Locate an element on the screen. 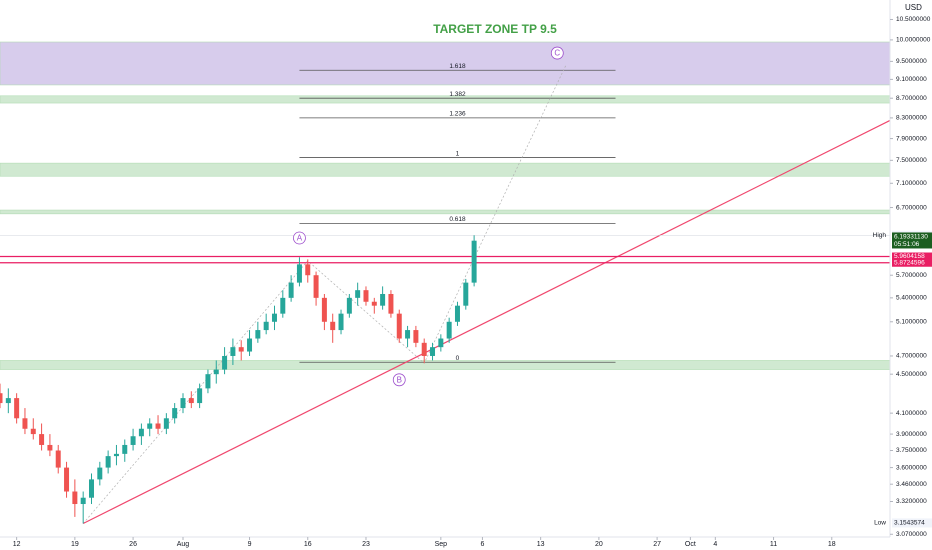  y-tick-label: 10.5000000 is located at coordinates (913, 19).